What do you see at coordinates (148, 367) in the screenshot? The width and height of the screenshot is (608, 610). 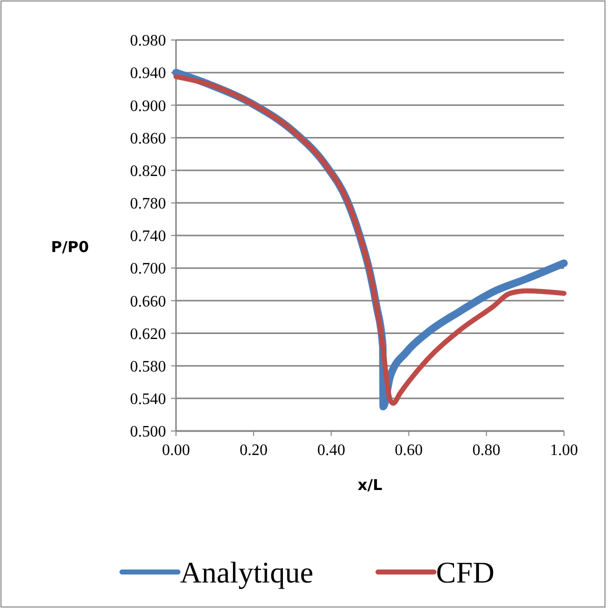 I see `y-tick-label: 0.580` at bounding box center [148, 367].